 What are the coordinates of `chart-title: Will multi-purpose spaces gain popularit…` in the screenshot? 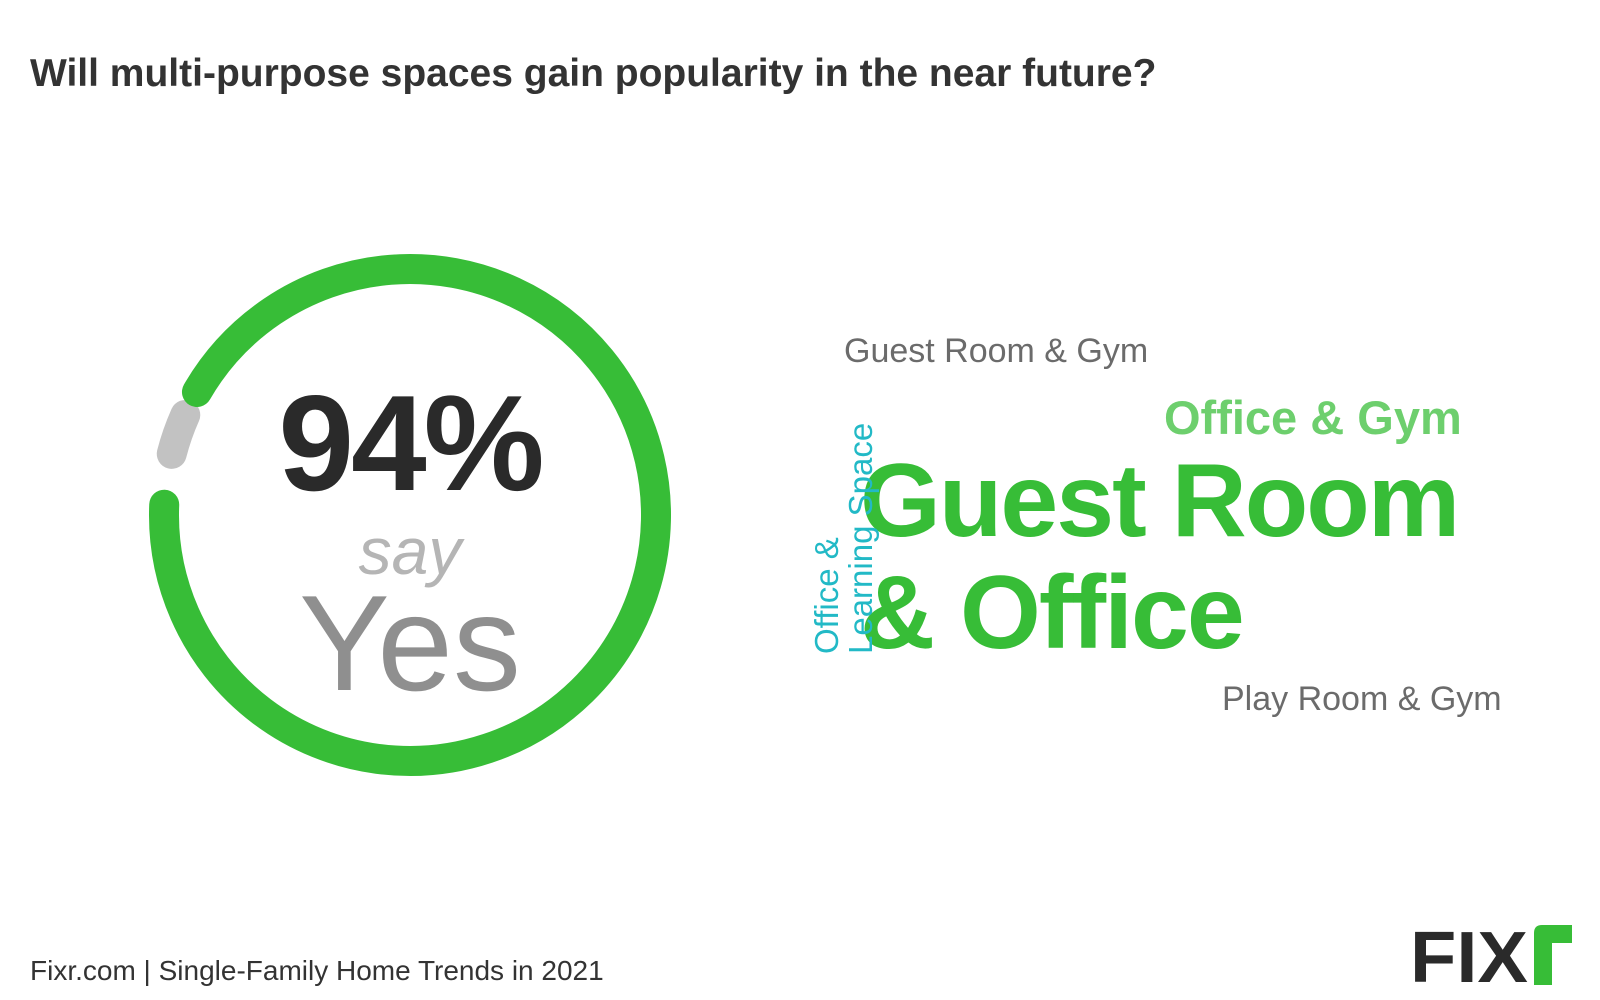 It's located at (593, 73).